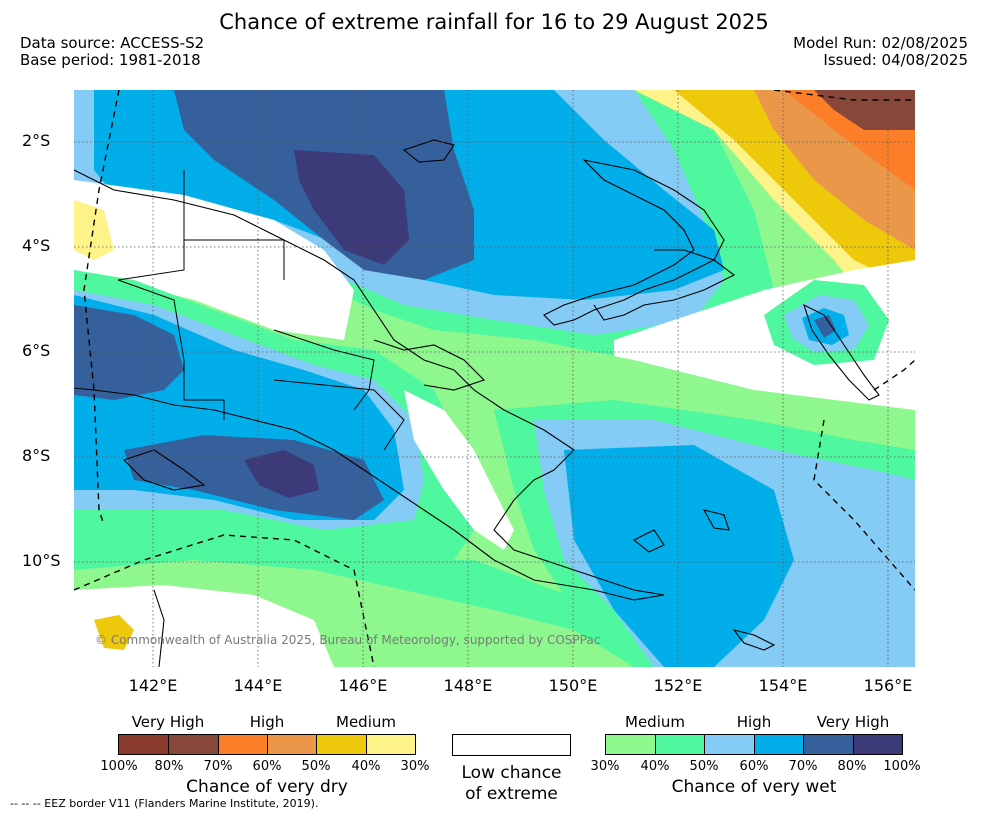  Describe the element at coordinates (704, 533) in the screenshot. I see `wet-region-southeast` at that location.